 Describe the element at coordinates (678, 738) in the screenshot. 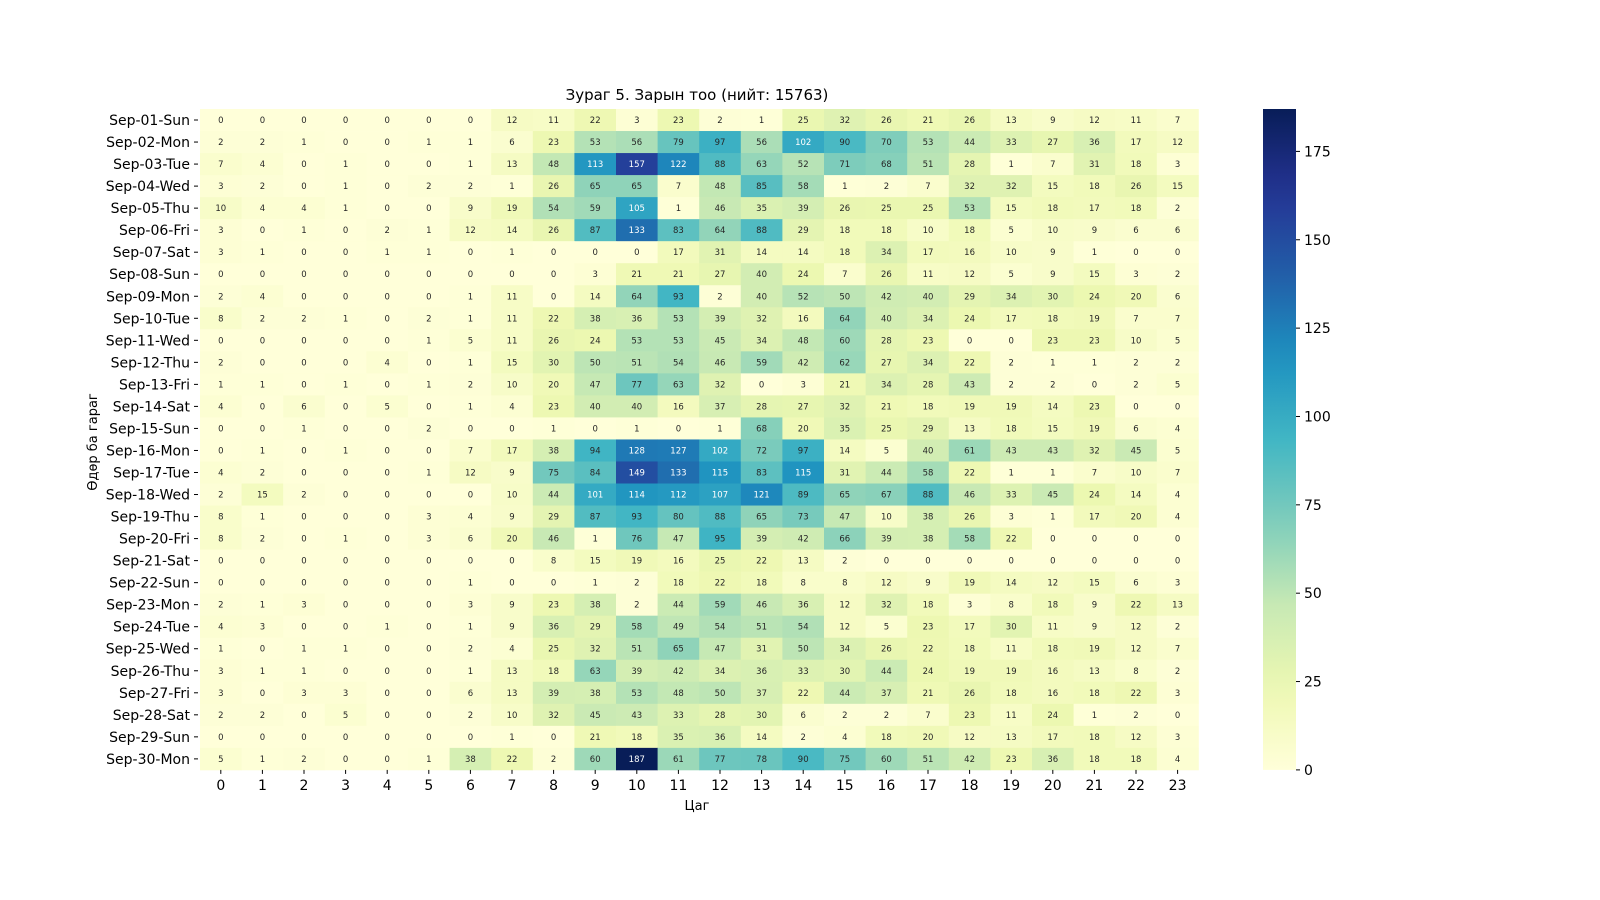

I see `cell-value-label: 35` at that location.